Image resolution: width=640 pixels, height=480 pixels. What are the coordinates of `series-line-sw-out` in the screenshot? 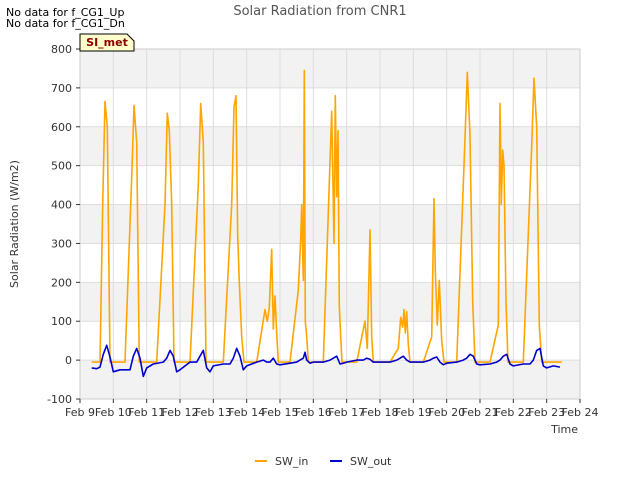 It's located at (326, 361).